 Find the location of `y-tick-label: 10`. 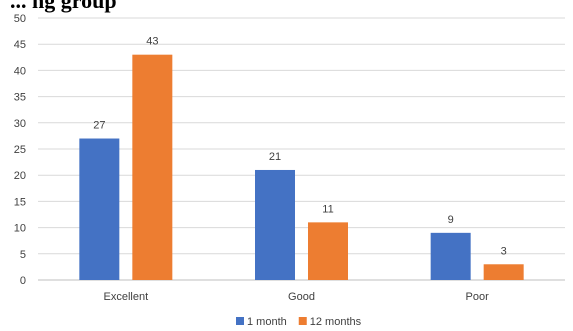

y-tick-label: 10 is located at coordinates (20, 229).